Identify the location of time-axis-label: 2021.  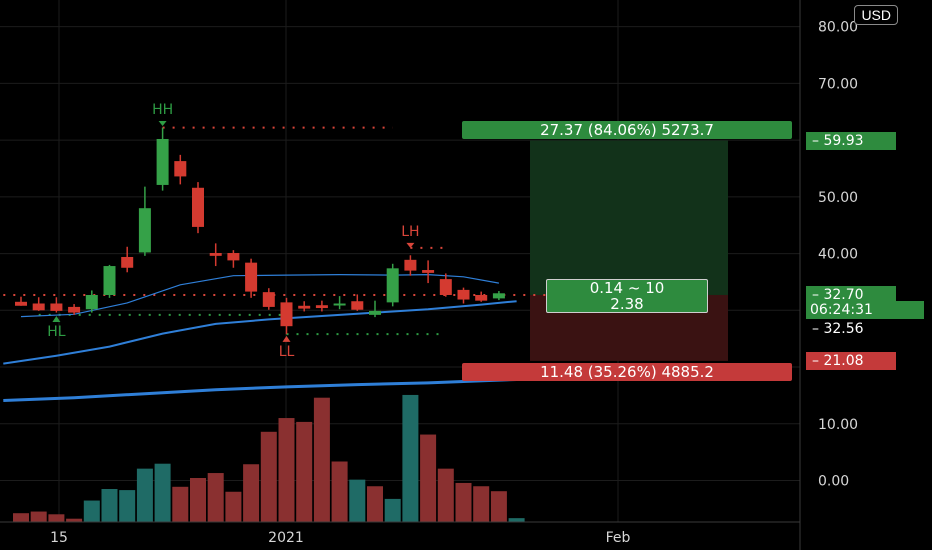
(286, 538).